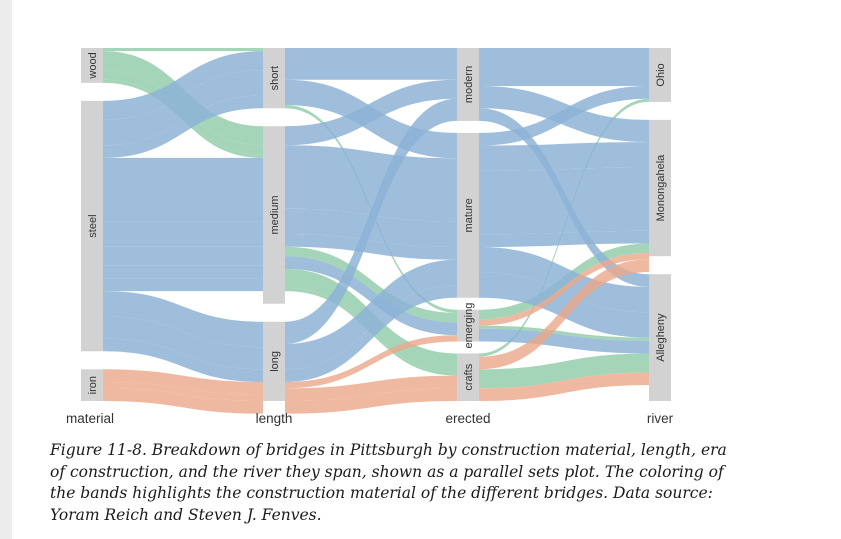  Describe the element at coordinates (183, 50) in the screenshot. I see `band-material-wood-to-length-short-wood` at that location.